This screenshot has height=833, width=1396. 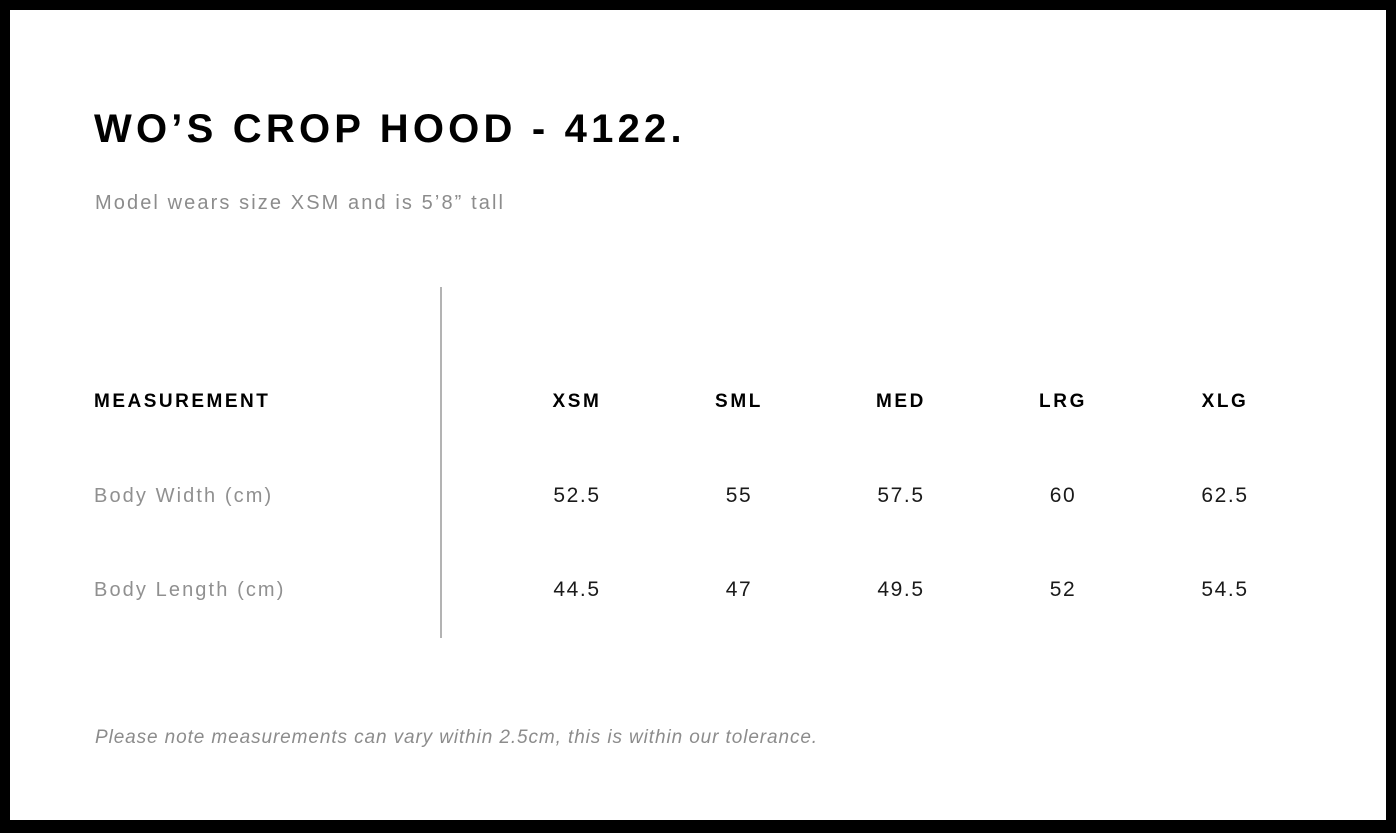 What do you see at coordinates (184, 495) in the screenshot?
I see `row-label-body-width: Body Width (cm)` at bounding box center [184, 495].